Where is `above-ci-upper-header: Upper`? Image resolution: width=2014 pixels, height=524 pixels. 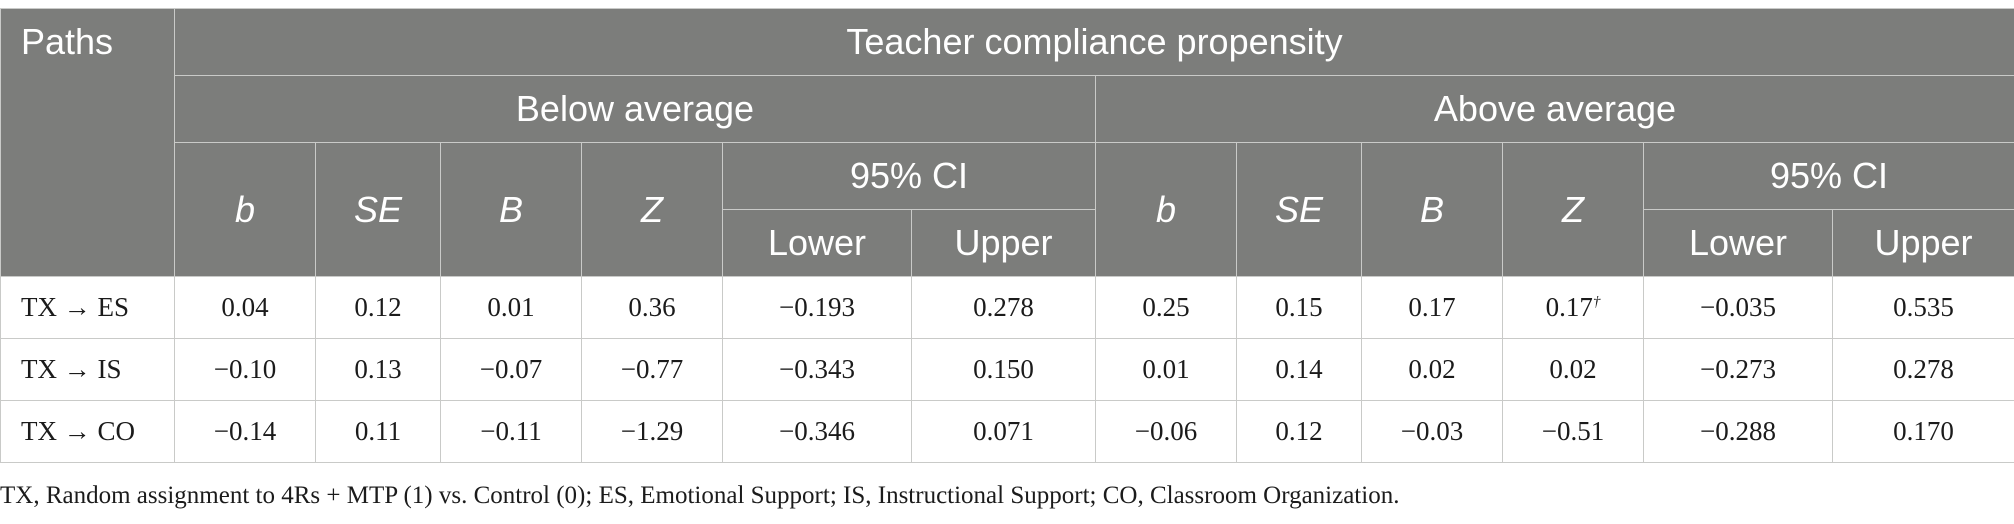
above-ci-upper-header: Upper is located at coordinates (1922, 243).